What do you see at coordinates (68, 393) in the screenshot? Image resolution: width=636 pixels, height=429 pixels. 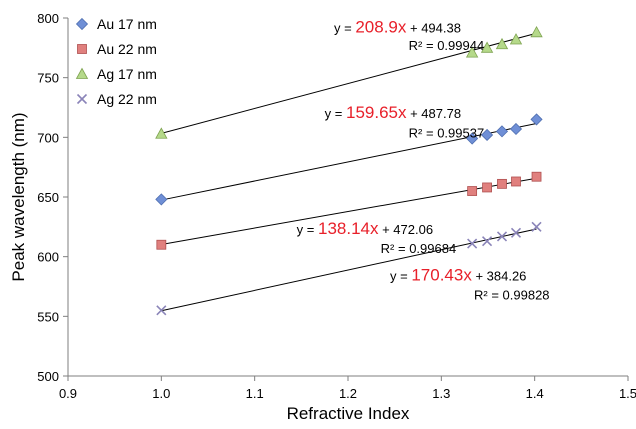 I see `x-tick-label: 0.9` at bounding box center [68, 393].